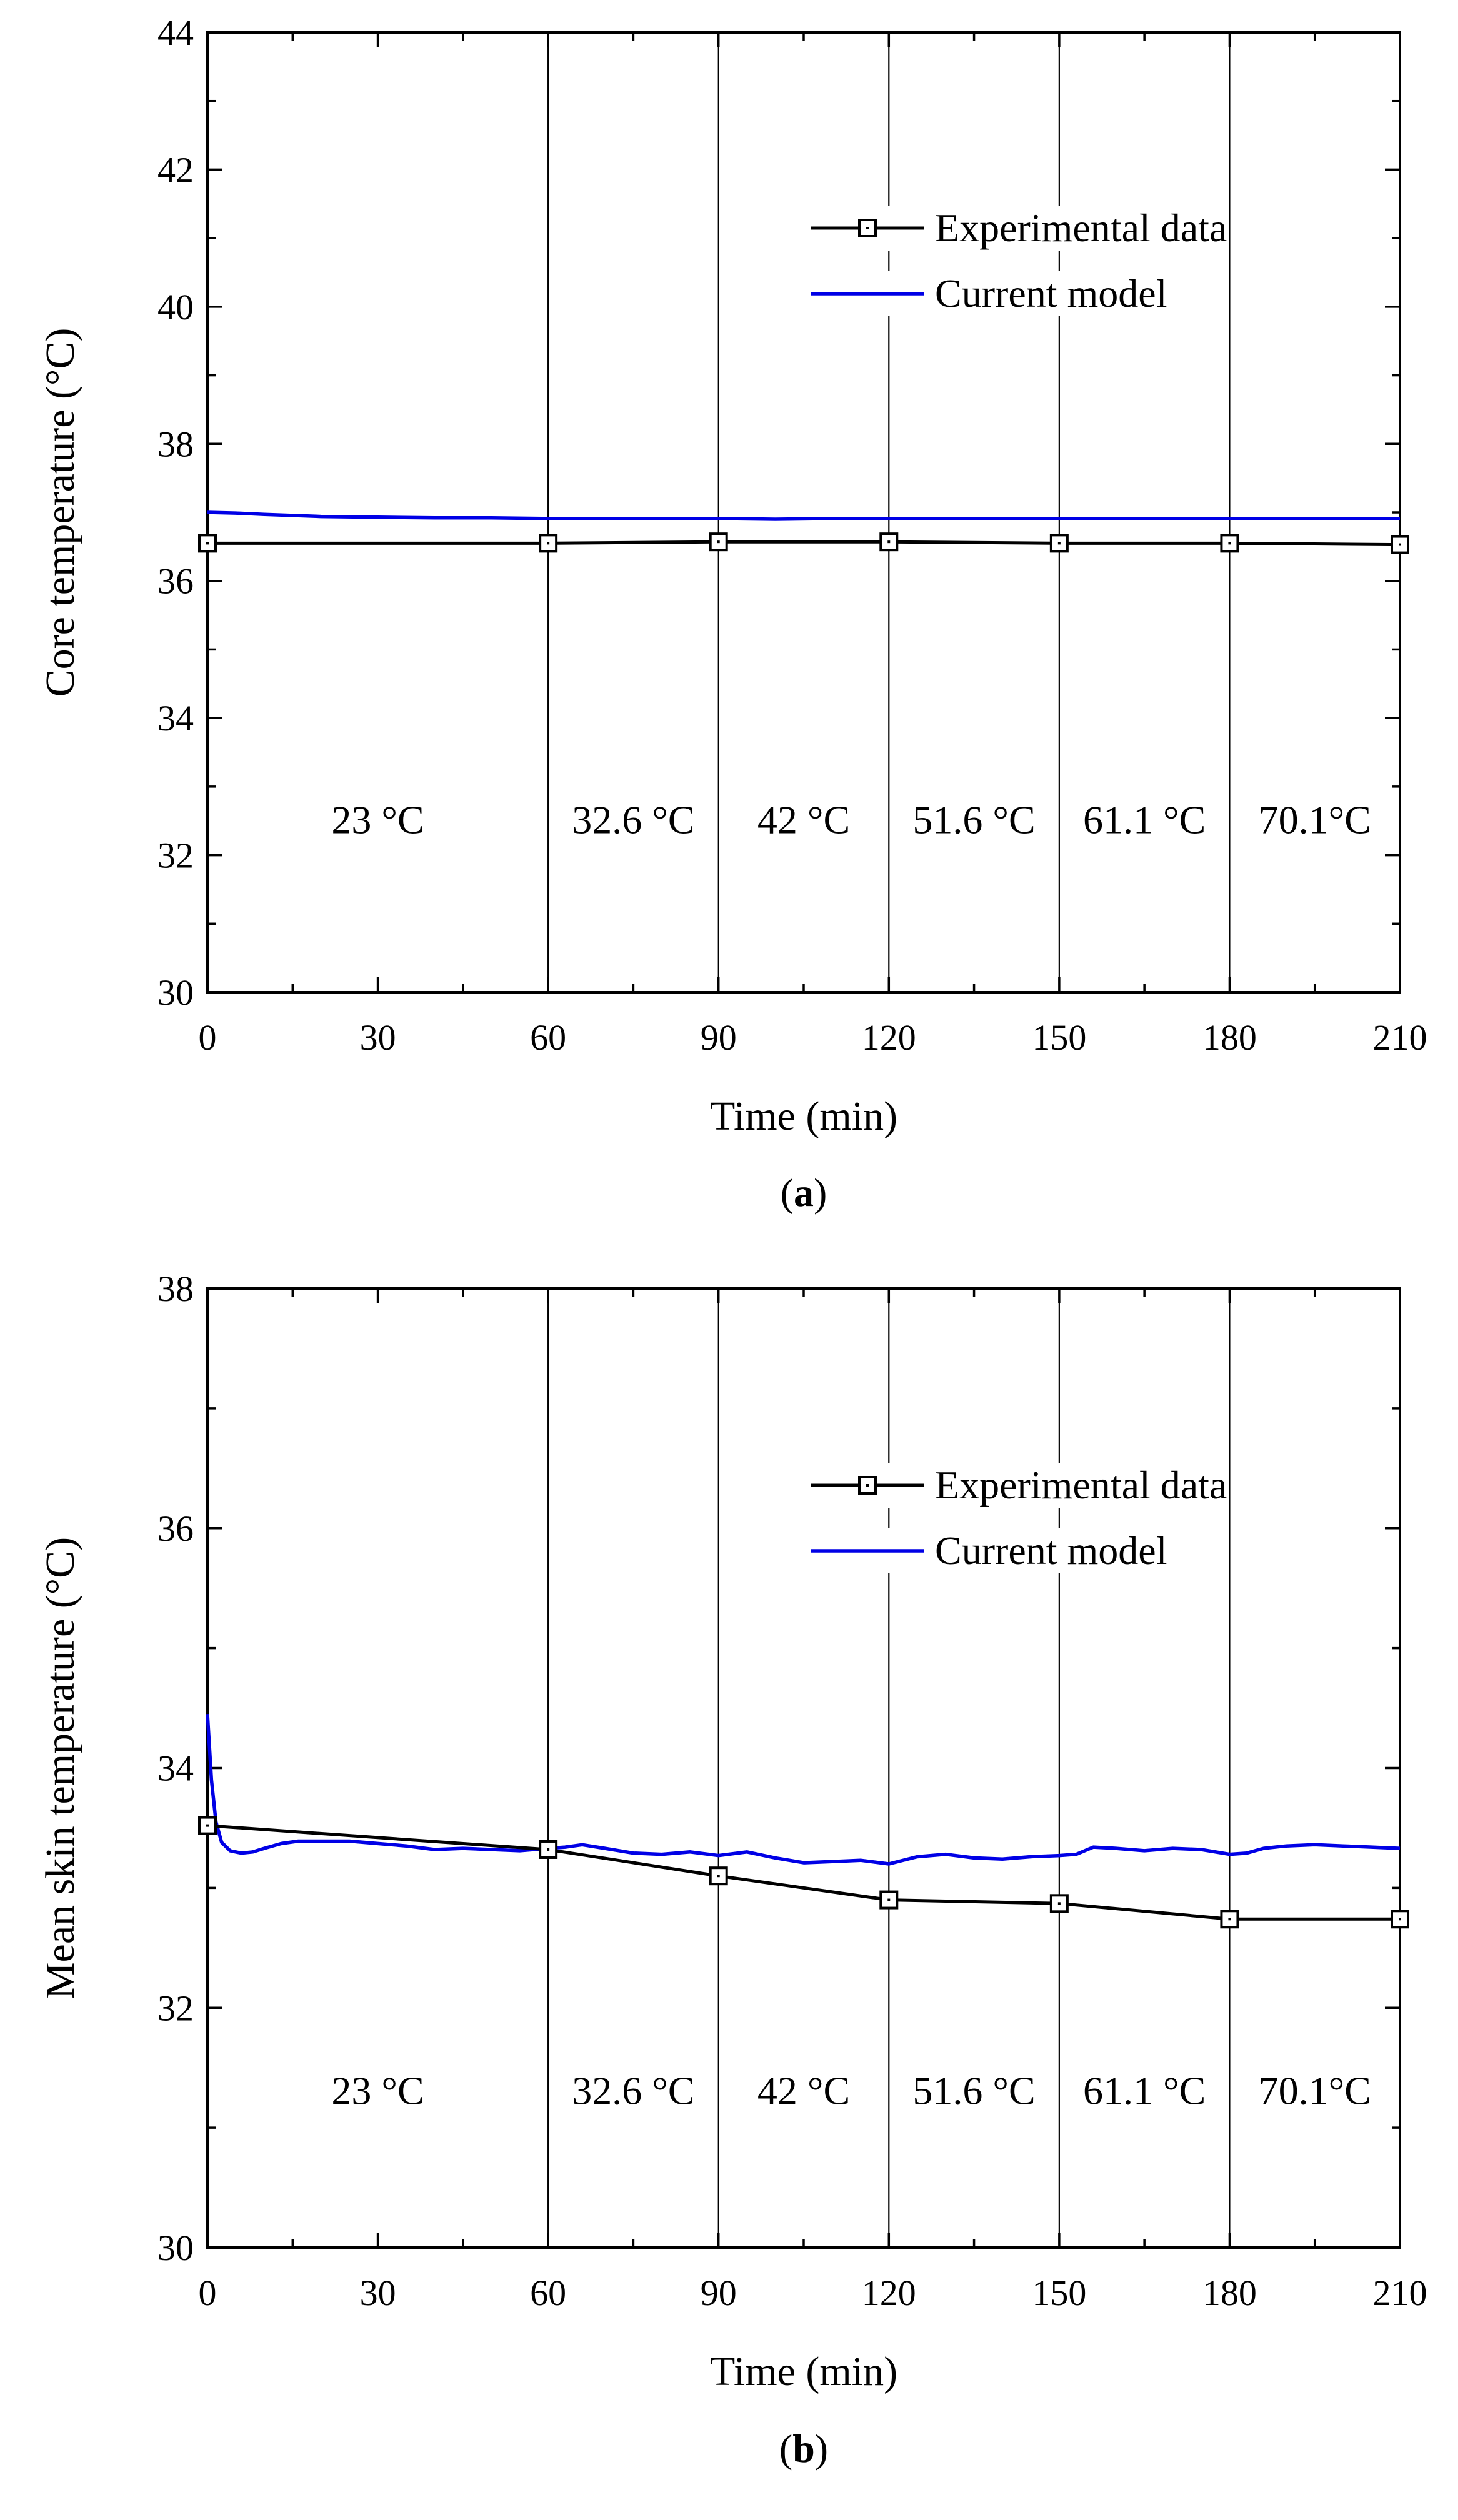 This screenshot has height=2520, width=1458. I want to click on legend-swatch-marker, so click(868, 228).